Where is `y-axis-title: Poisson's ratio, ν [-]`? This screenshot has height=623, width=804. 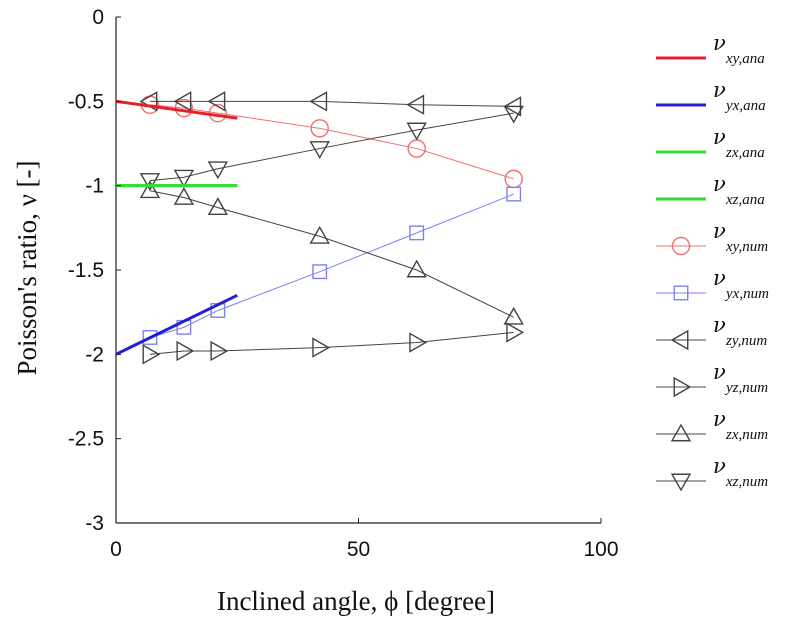
y-axis-title: Poisson's ratio, ν [-] is located at coordinates (27, 267).